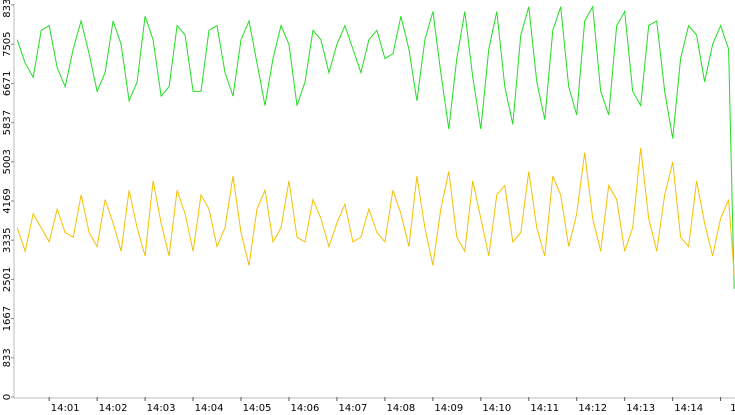  Describe the element at coordinates (544, 408) in the screenshot. I see `x-tick-label: 14:11` at that location.